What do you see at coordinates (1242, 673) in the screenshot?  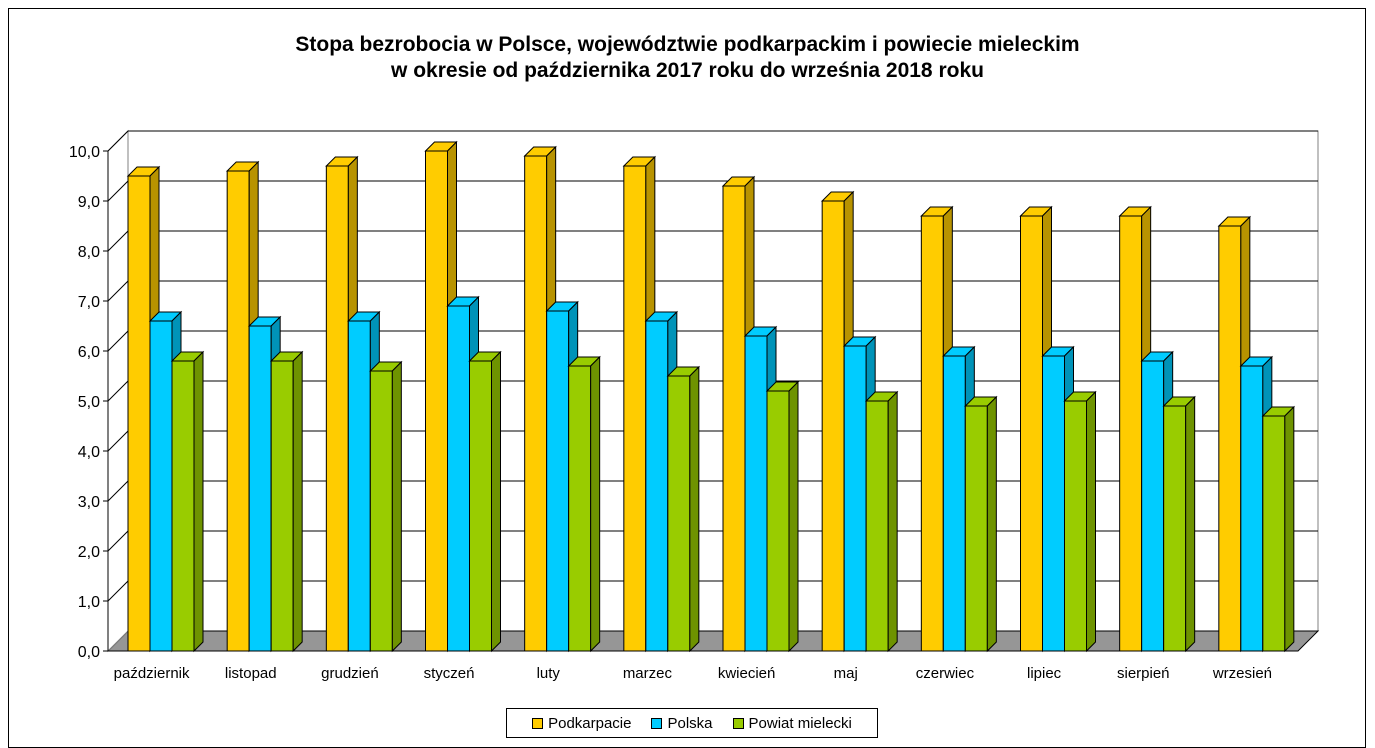 I see `x-tick-label: wrzesień` at bounding box center [1242, 673].